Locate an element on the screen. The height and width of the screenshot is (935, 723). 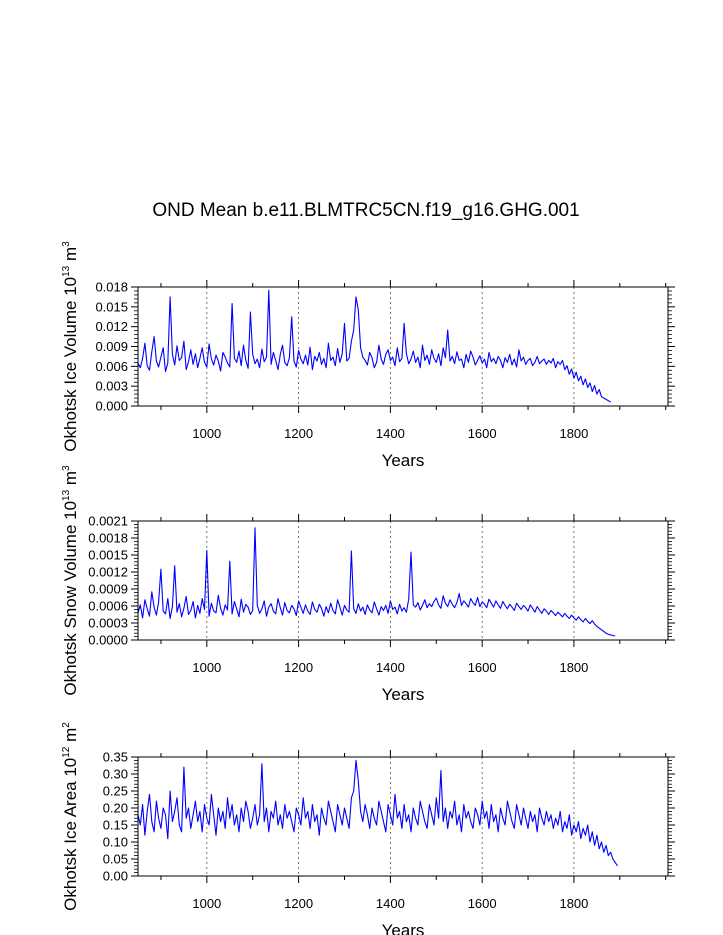
y-tick-label: 0.30 is located at coordinates (115, 774).